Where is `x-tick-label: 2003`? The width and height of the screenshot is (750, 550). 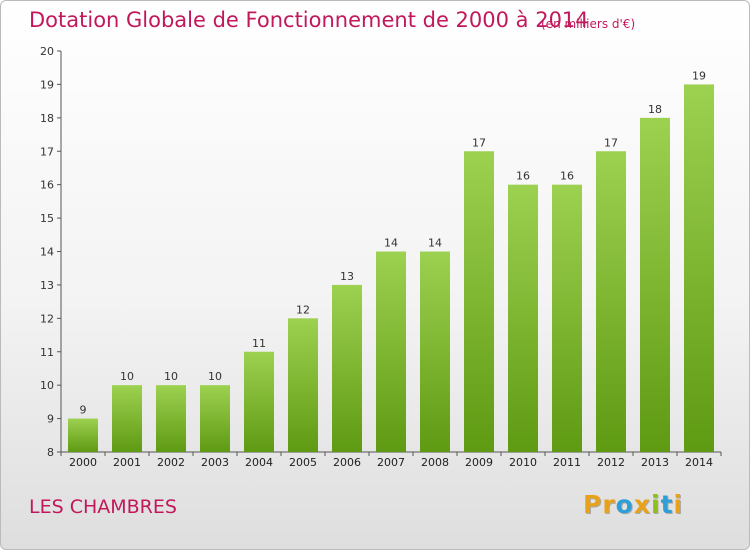
x-tick-label: 2003 is located at coordinates (215, 462).